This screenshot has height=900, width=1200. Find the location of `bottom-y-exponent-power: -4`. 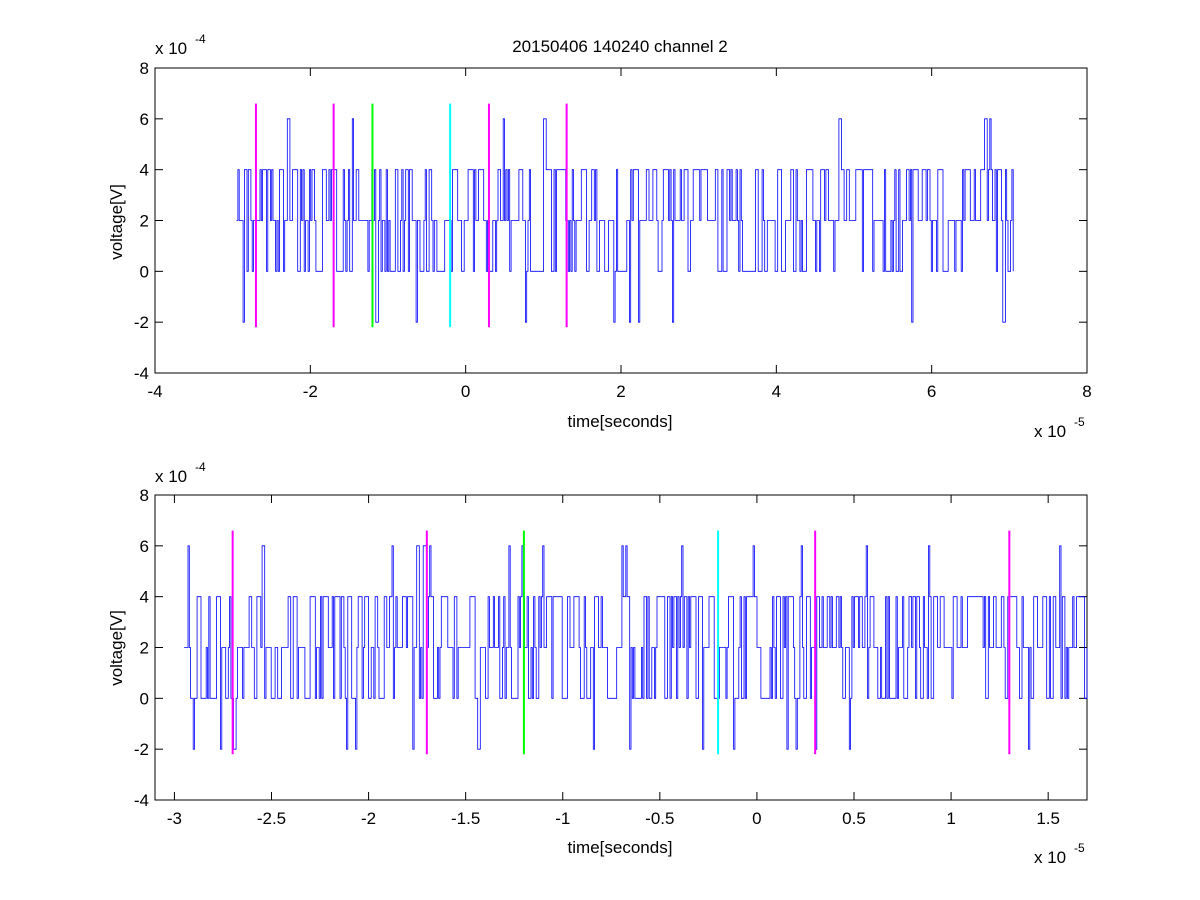

bottom-y-exponent-power: -4 is located at coordinates (200, 467).